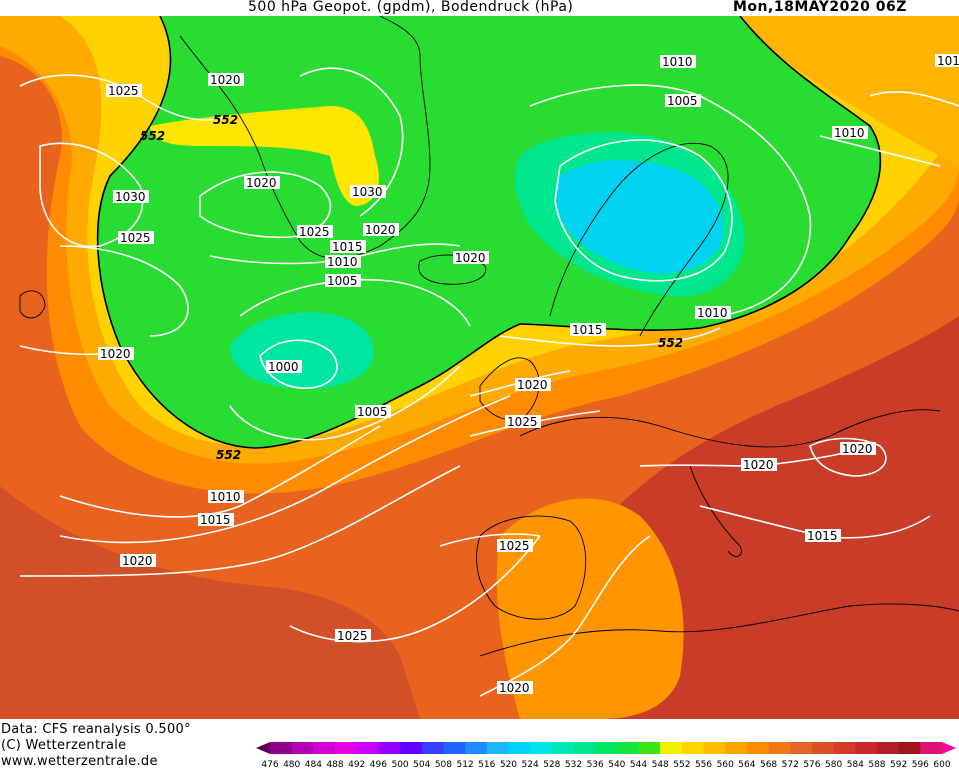 The height and width of the screenshot is (770, 959). I want to click on legend-tick-label: 516, so click(486, 765).